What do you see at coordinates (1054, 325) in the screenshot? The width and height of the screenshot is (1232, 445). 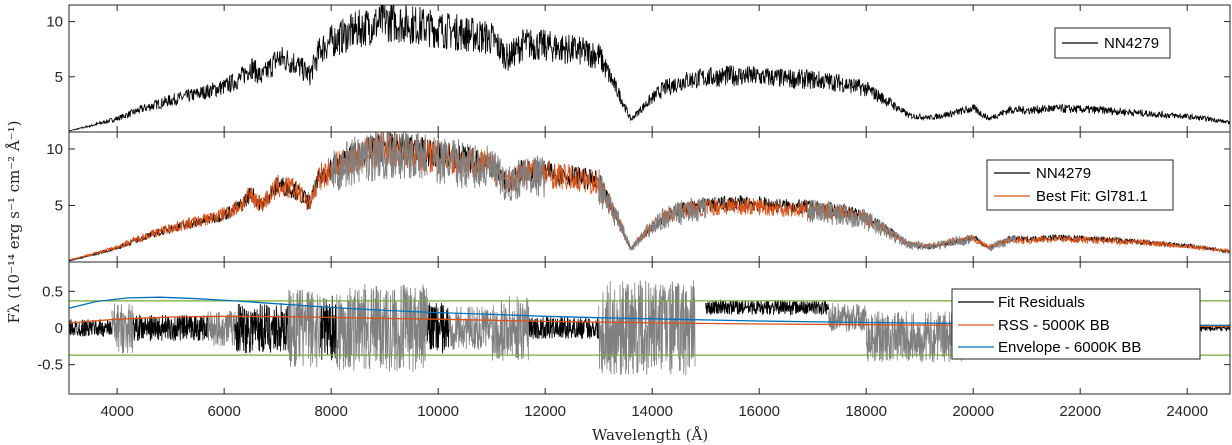 I see `legend-label-rss: RSS - 5000K BB` at bounding box center [1054, 325].